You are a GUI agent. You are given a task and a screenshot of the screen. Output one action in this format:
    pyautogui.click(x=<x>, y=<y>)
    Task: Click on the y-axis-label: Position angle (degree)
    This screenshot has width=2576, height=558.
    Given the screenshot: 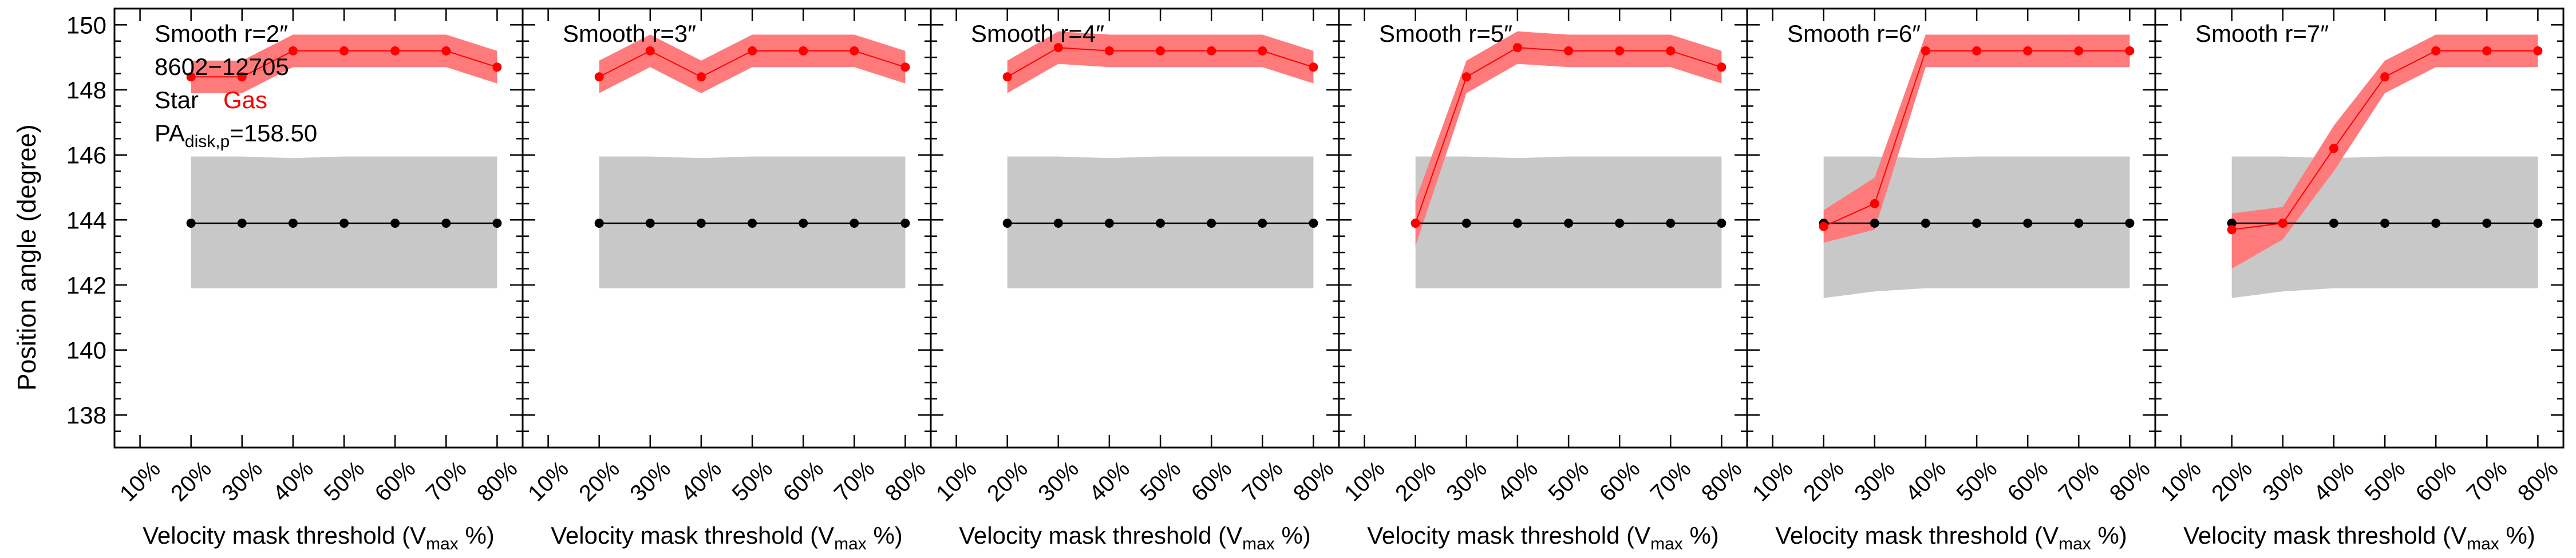 What is the action you would take?
    pyautogui.click(x=26, y=257)
    